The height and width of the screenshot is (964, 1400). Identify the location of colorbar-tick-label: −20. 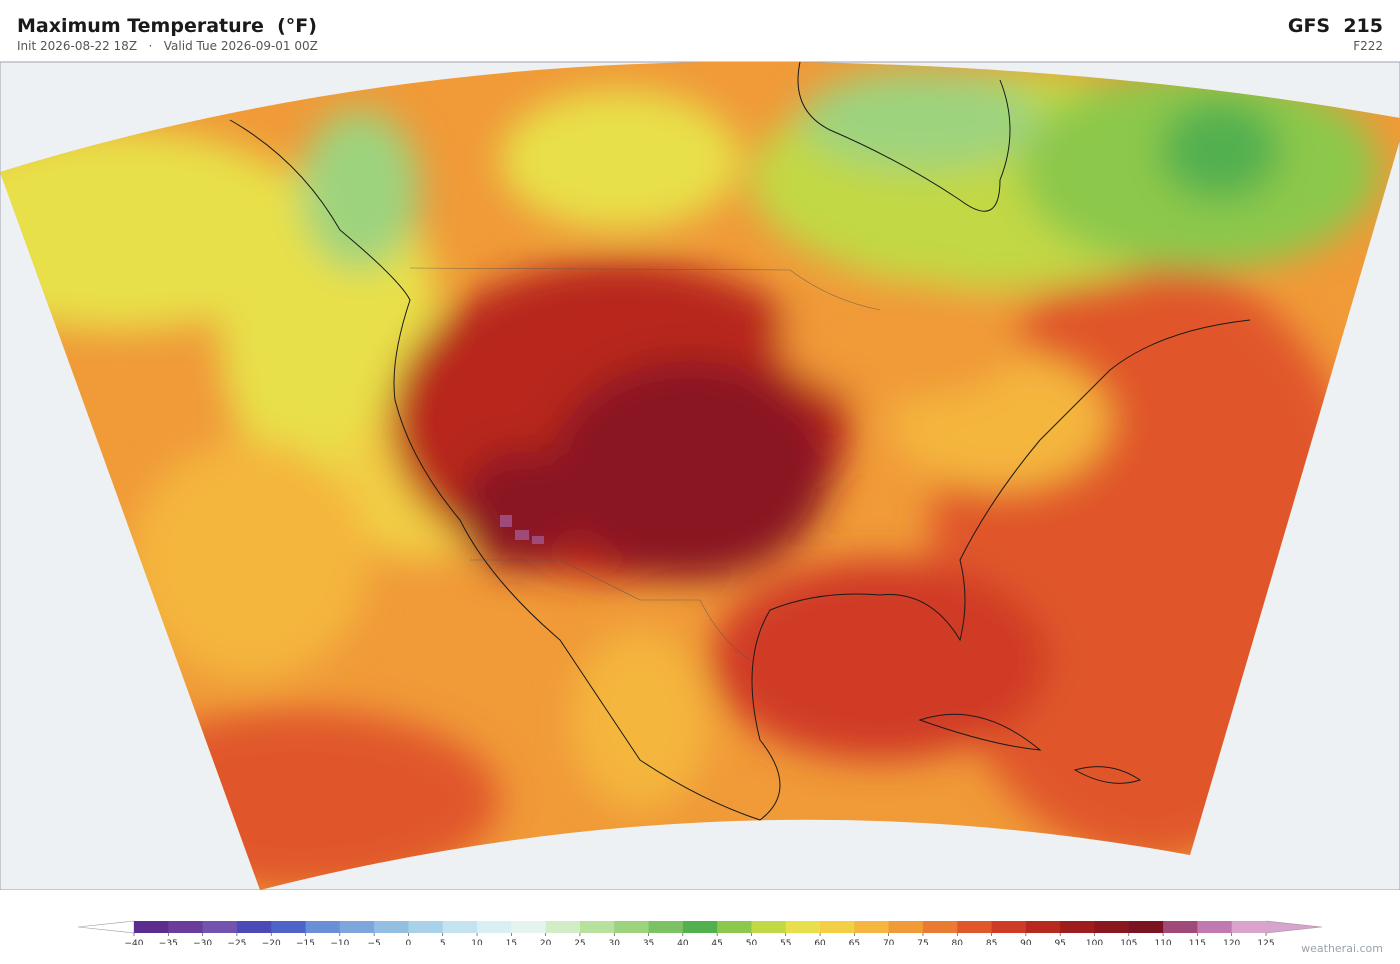
(271, 942).